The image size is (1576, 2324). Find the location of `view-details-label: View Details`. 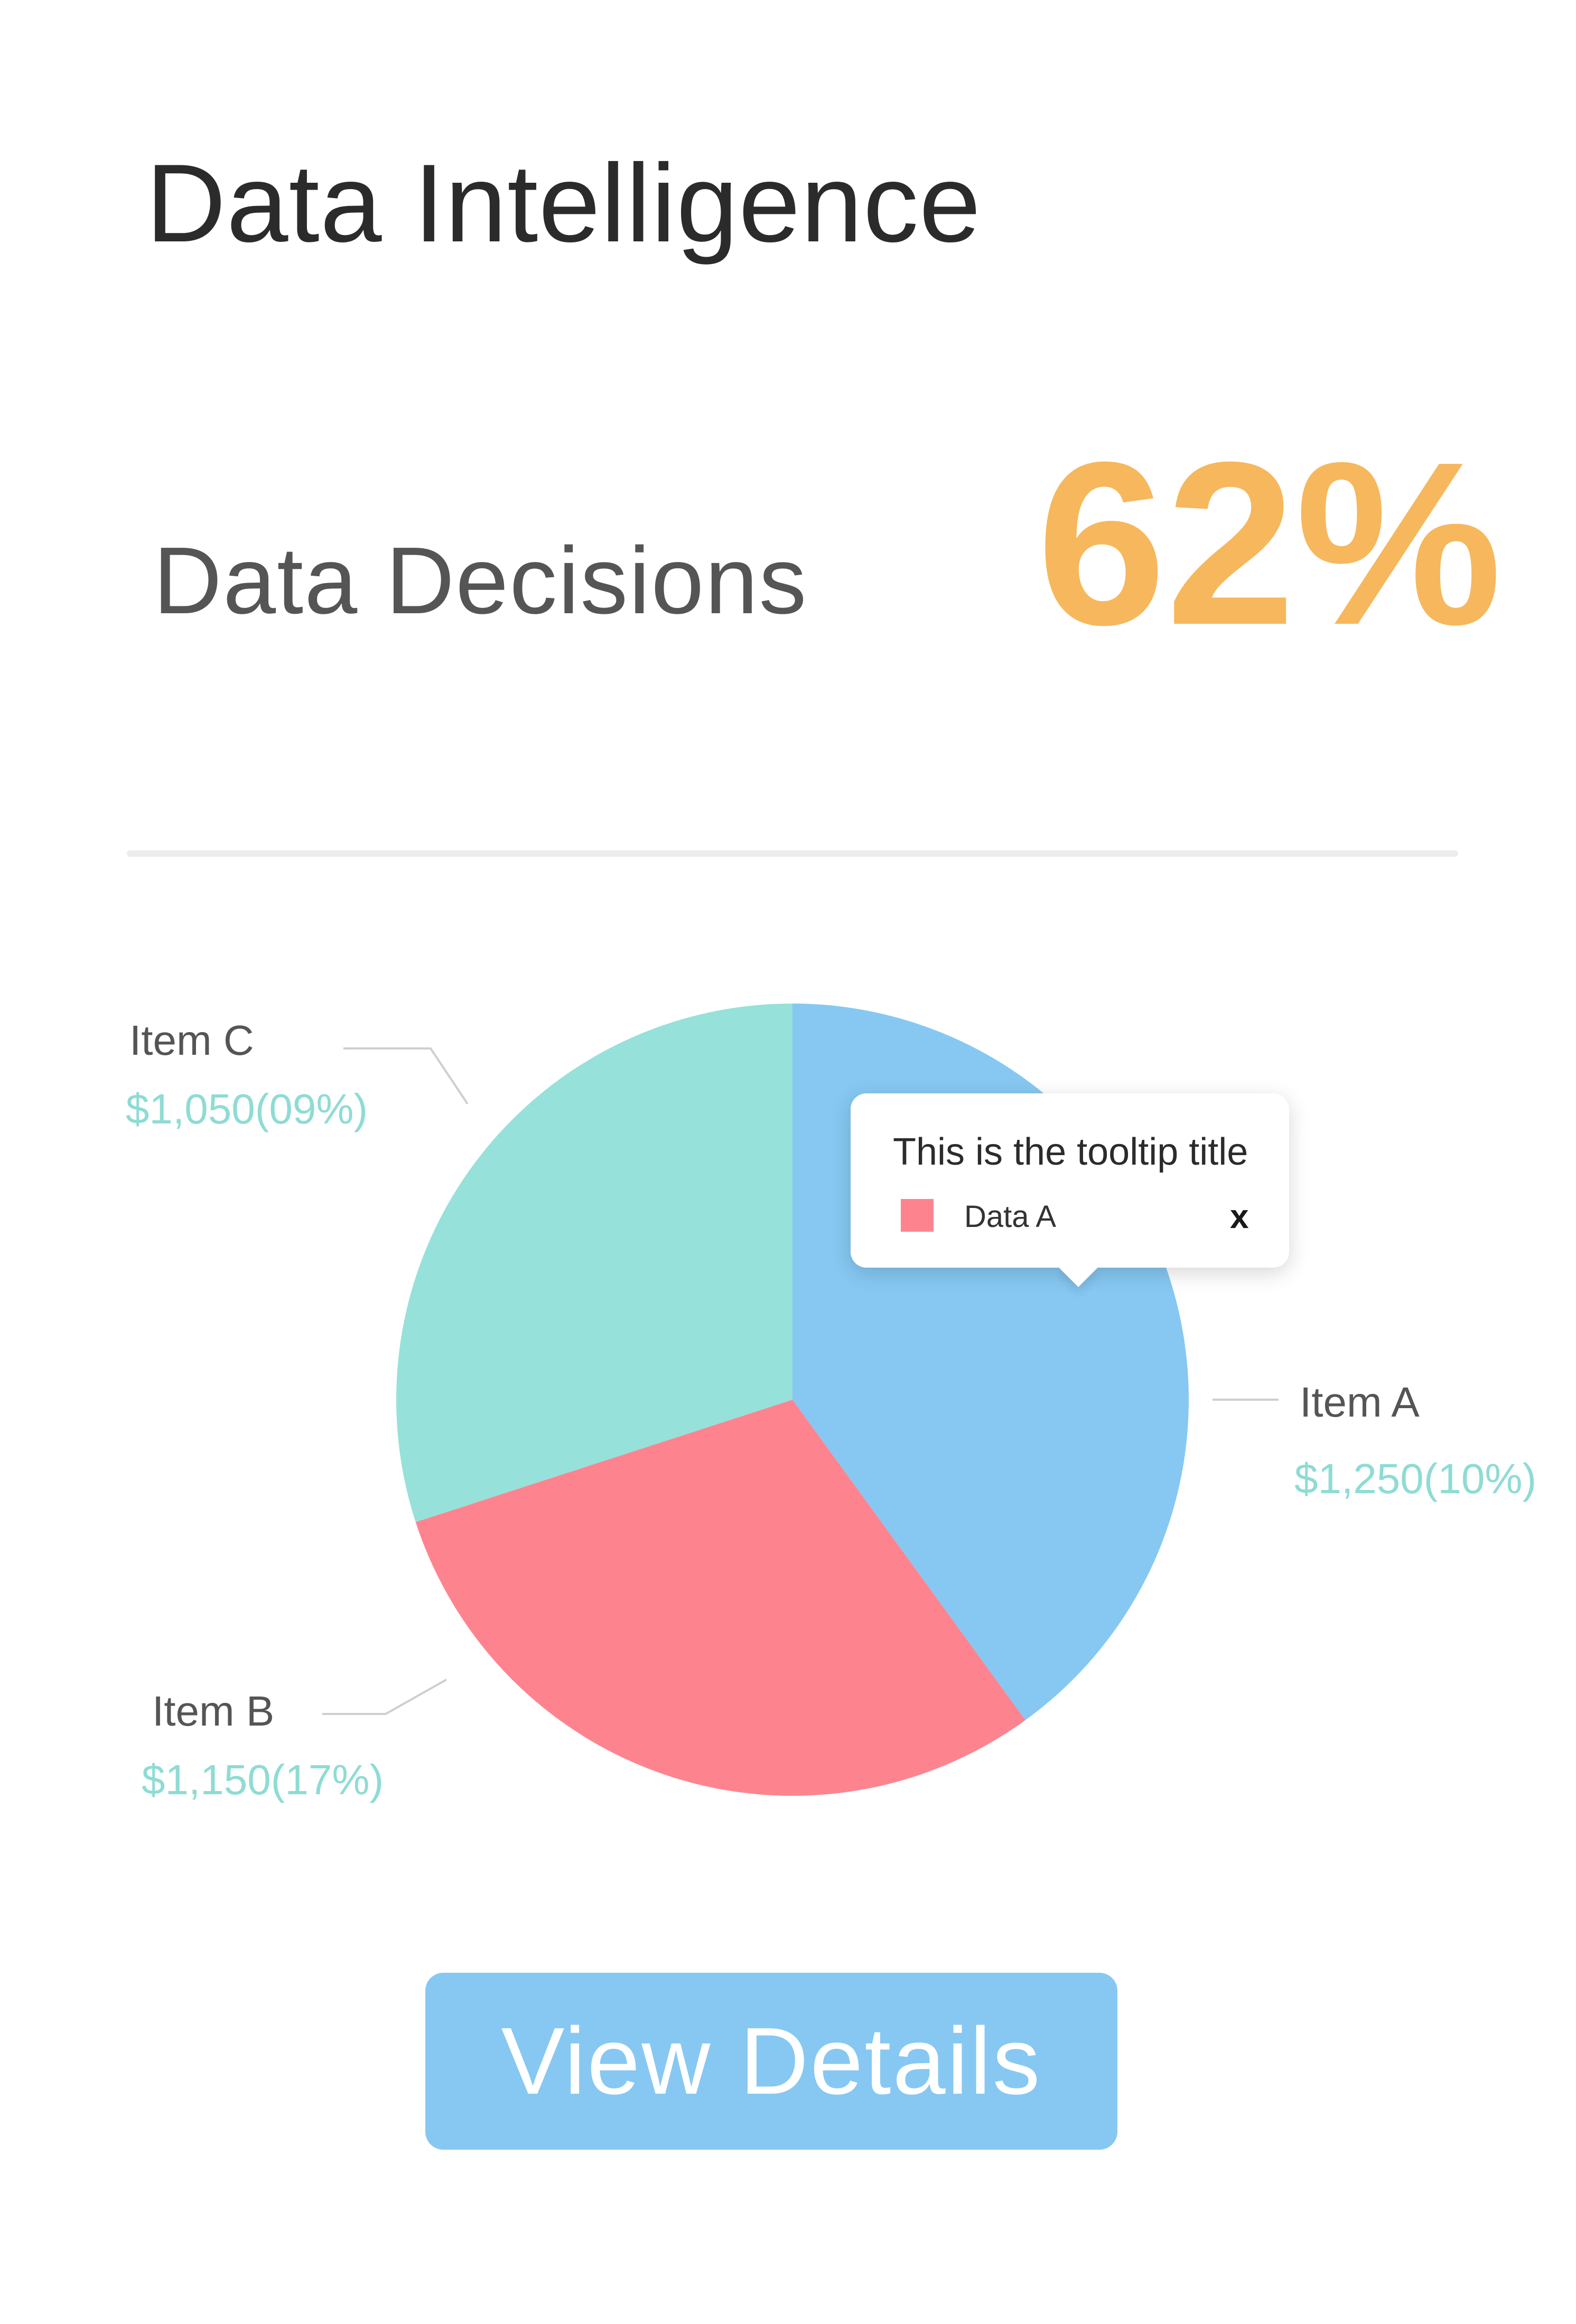

view-details-label: View Details is located at coordinates (771, 2061).